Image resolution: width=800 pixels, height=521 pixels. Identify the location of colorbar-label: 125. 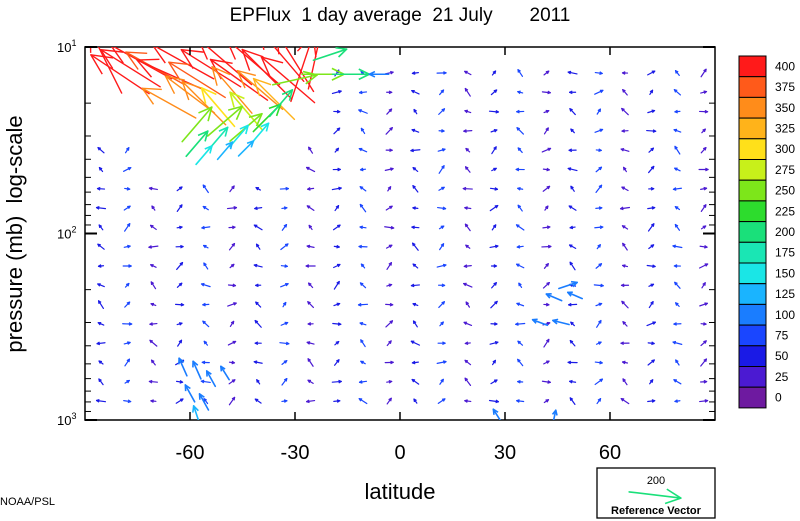
(785, 294).